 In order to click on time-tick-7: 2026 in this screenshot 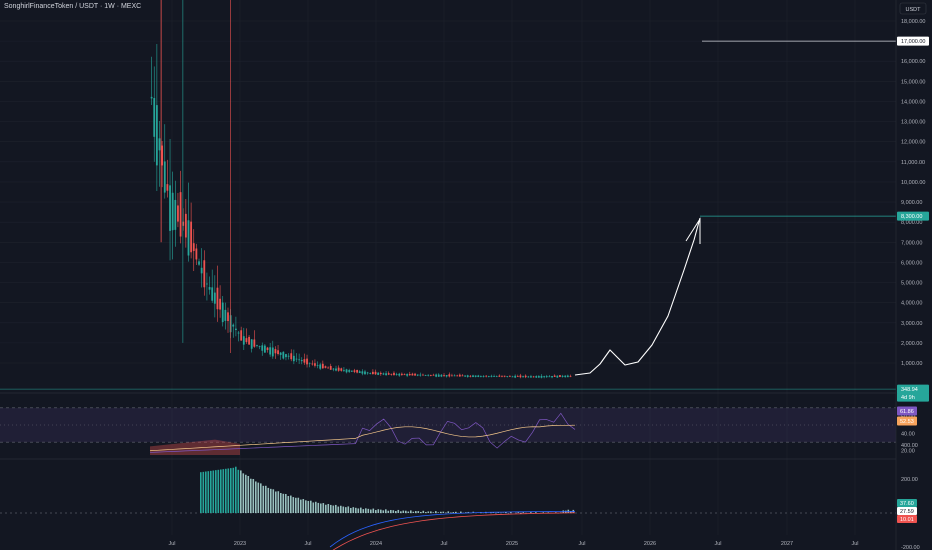, I will do `click(650, 544)`.